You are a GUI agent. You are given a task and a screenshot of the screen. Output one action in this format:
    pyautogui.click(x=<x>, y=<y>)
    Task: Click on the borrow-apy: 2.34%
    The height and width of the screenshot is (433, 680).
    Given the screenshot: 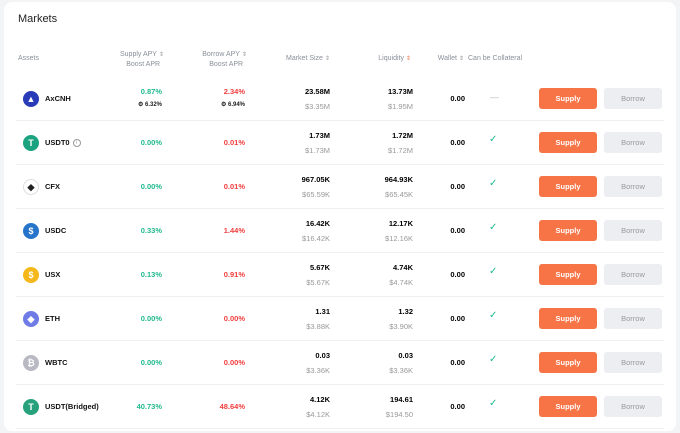 What is the action you would take?
    pyautogui.click(x=234, y=91)
    